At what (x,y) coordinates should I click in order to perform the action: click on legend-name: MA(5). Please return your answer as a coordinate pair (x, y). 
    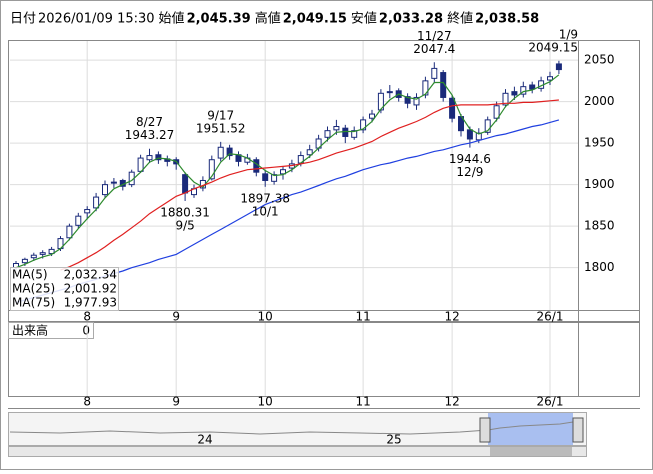
    Looking at the image, I should click on (30, 275).